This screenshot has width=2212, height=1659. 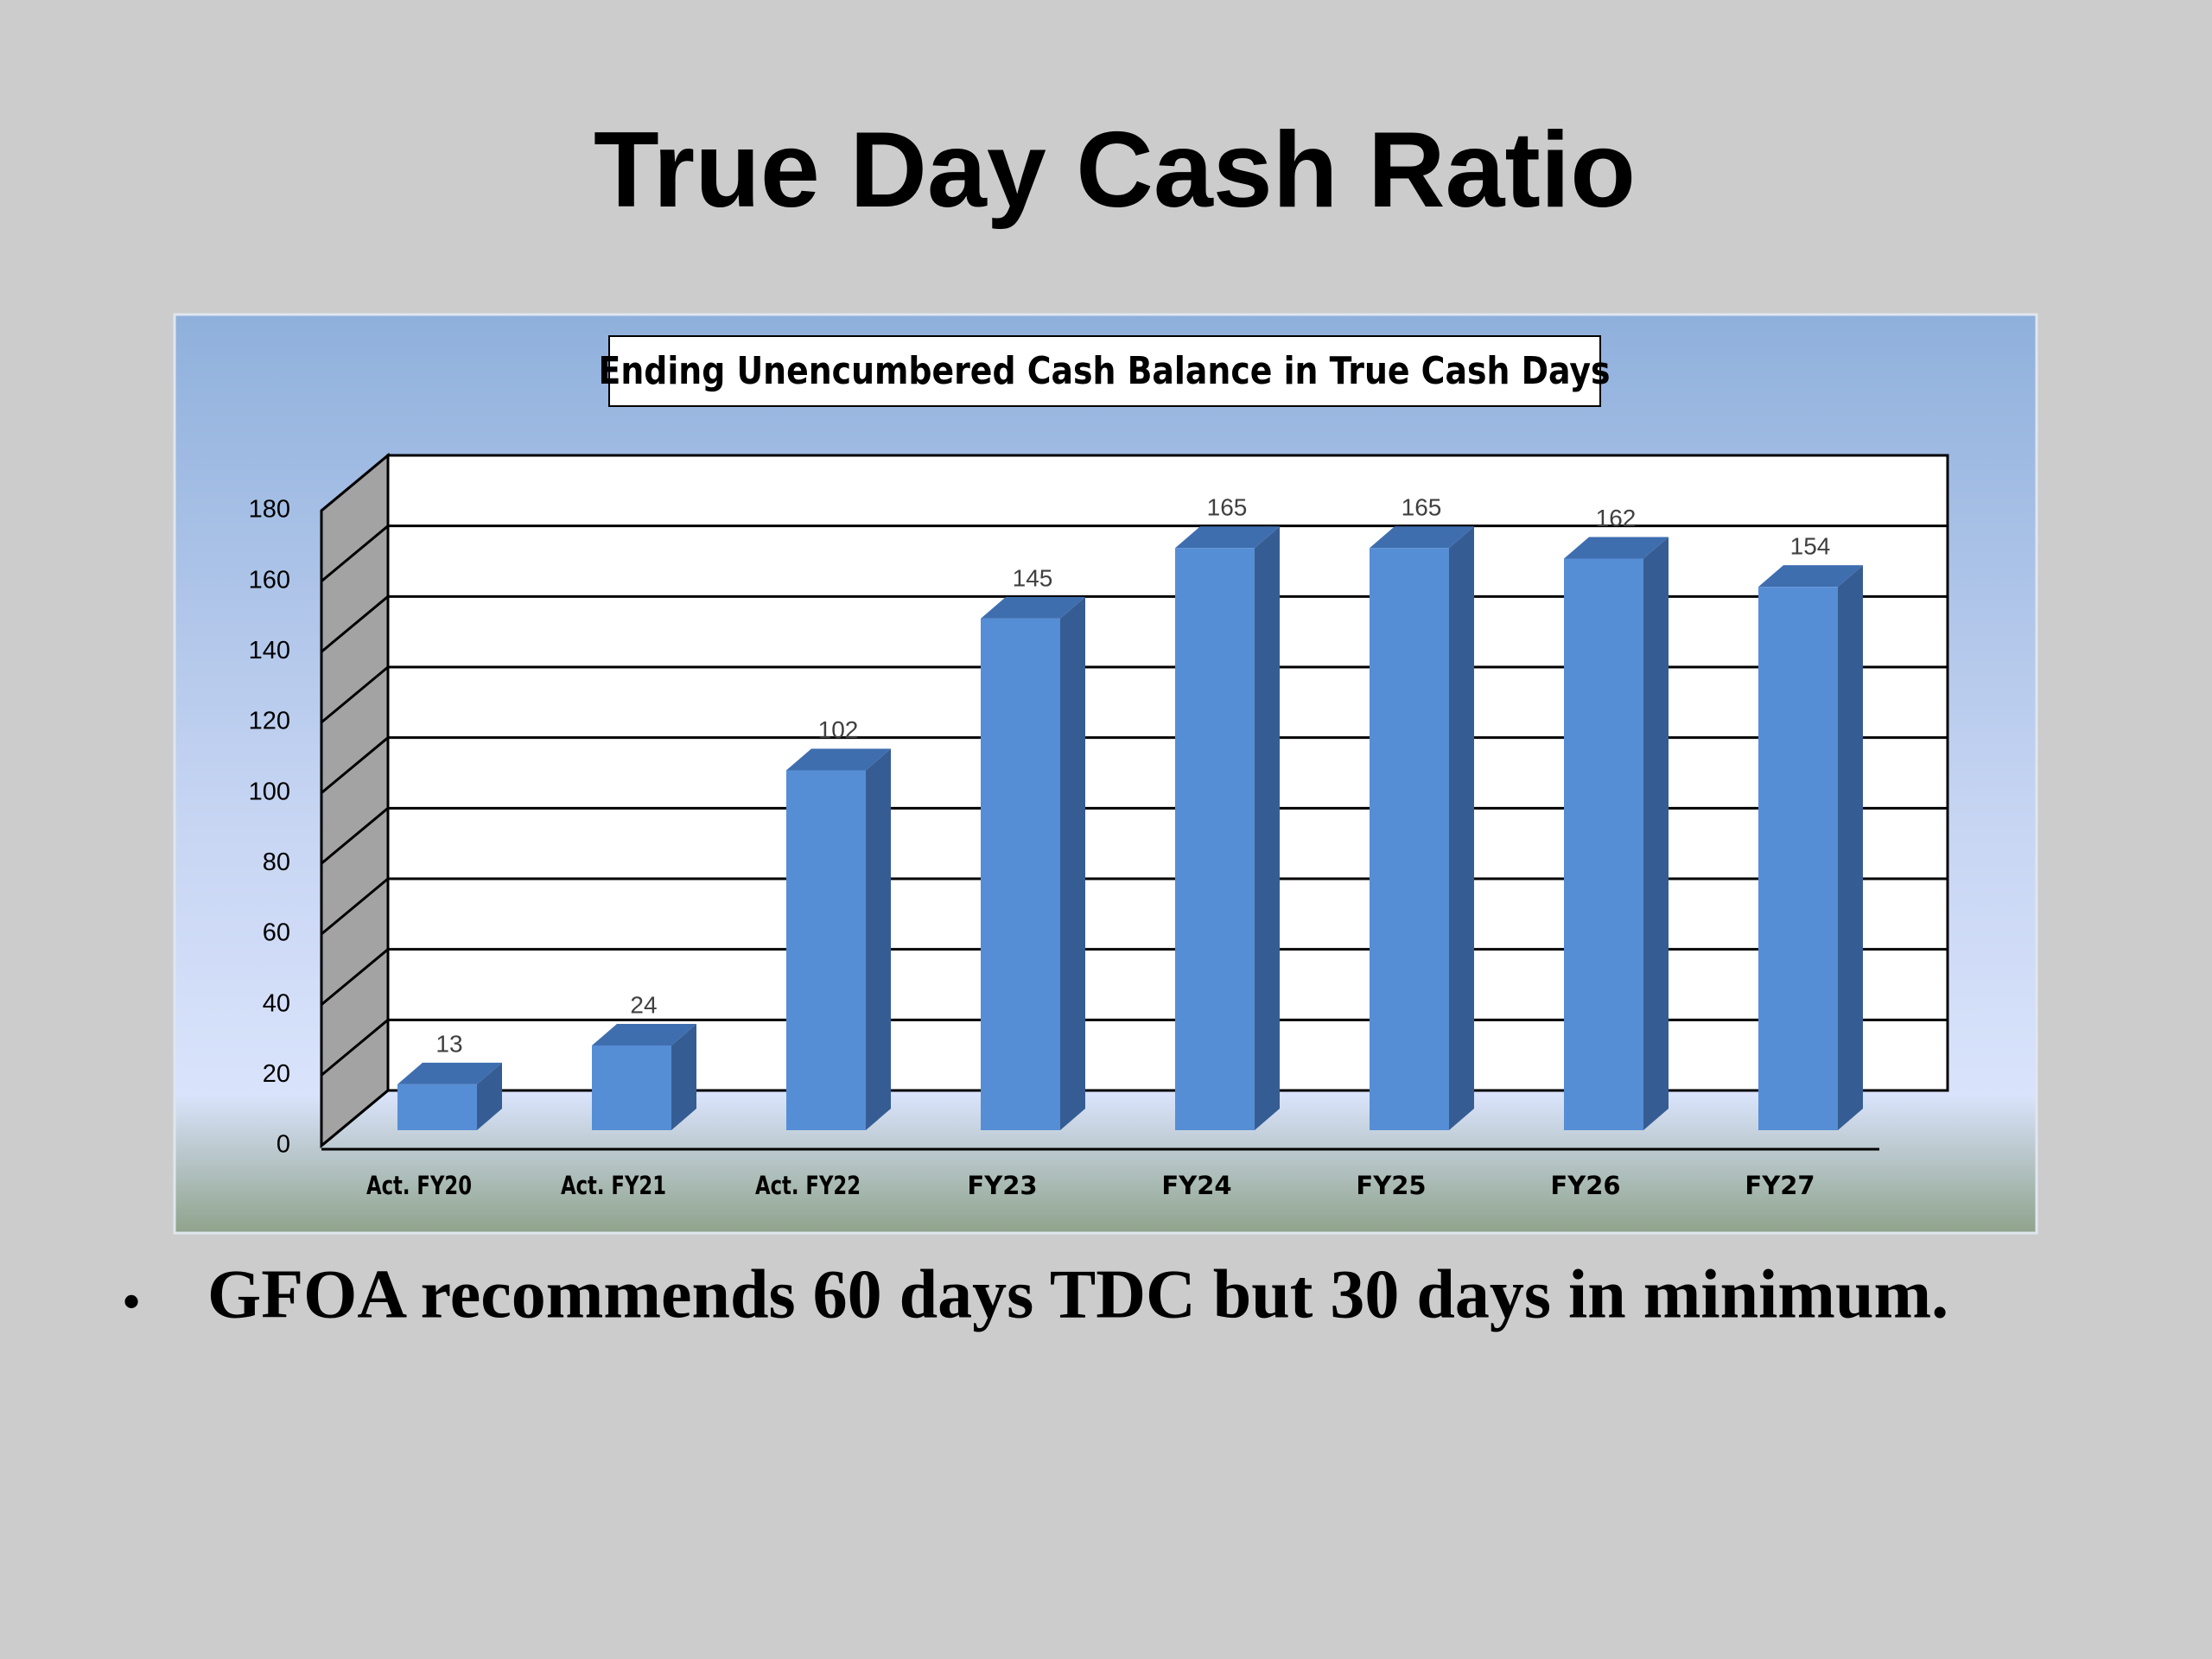 I want to click on x-tick-label: FY26, so click(x=1585, y=1185).